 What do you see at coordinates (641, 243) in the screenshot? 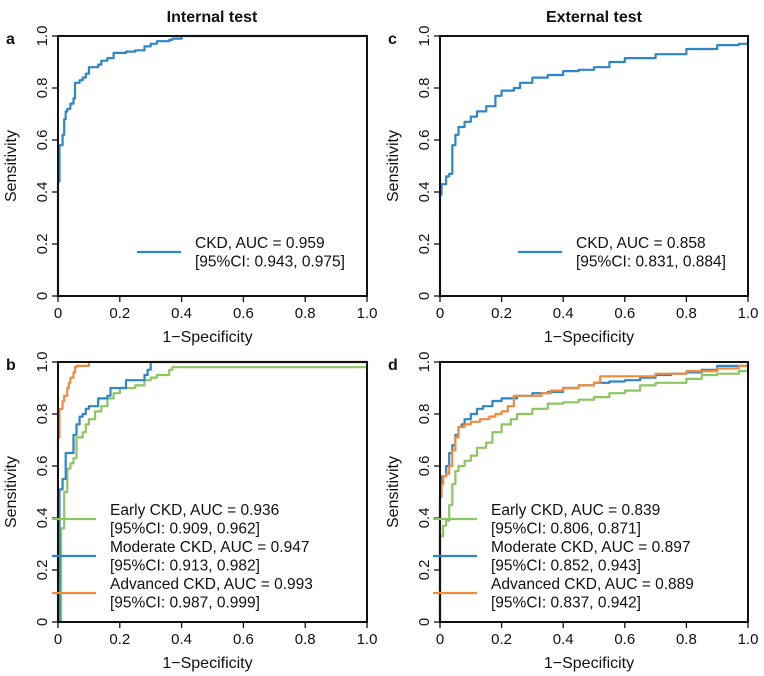
I see `legend-label: CKD, AUC = 0.858` at bounding box center [641, 243].